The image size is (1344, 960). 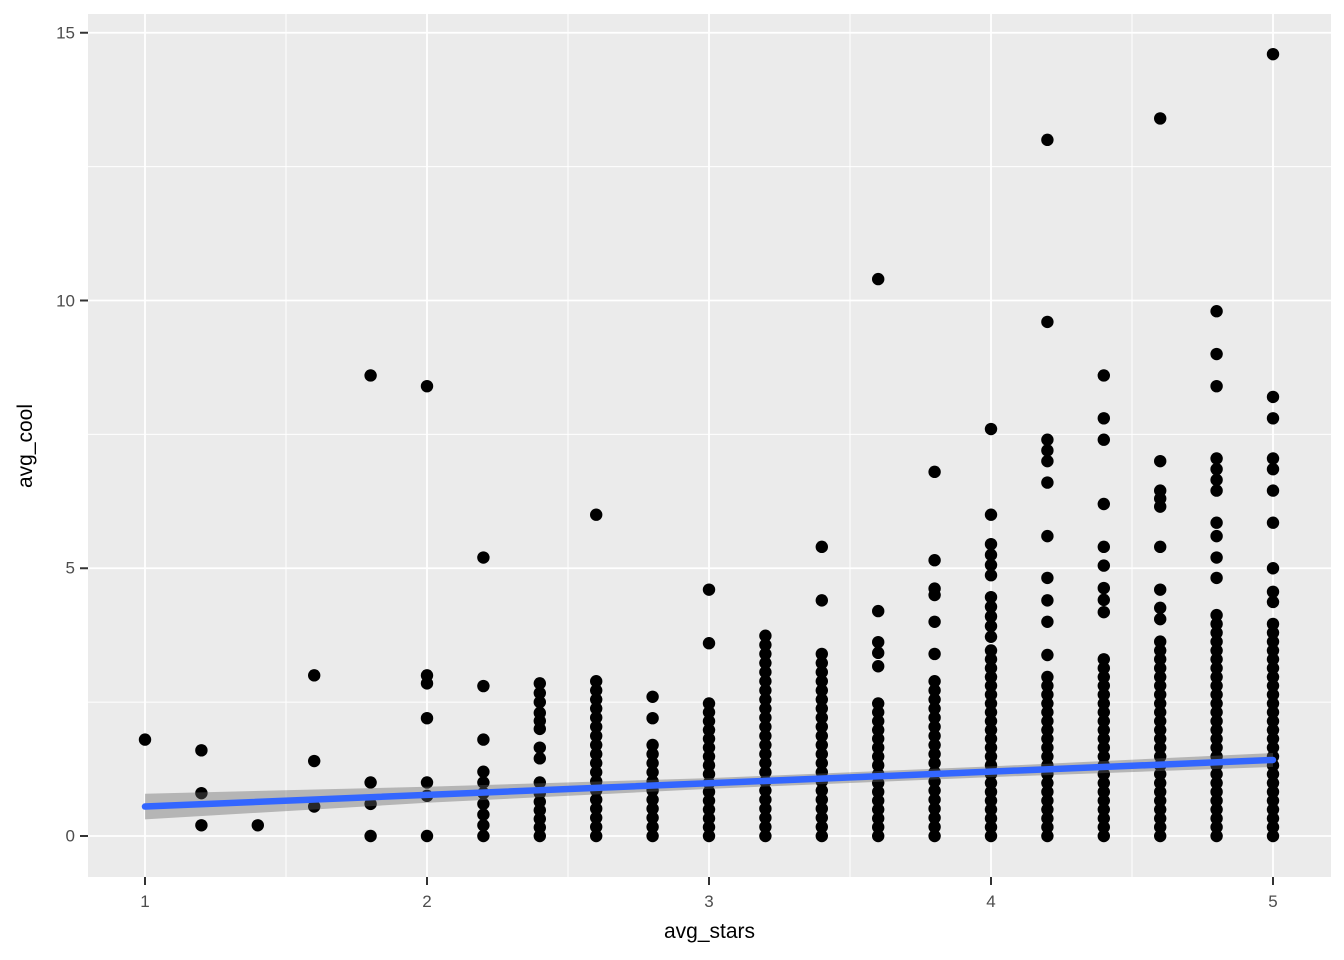 I want to click on x-axis-title: avg_stars, so click(x=709, y=931).